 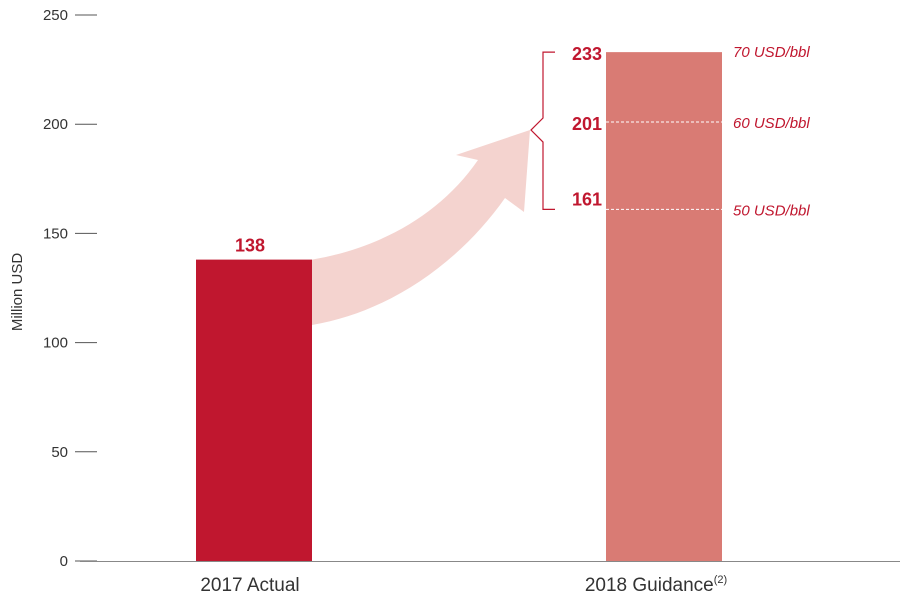 What do you see at coordinates (250, 246) in the screenshot?
I see `bar-value-label: 138` at bounding box center [250, 246].